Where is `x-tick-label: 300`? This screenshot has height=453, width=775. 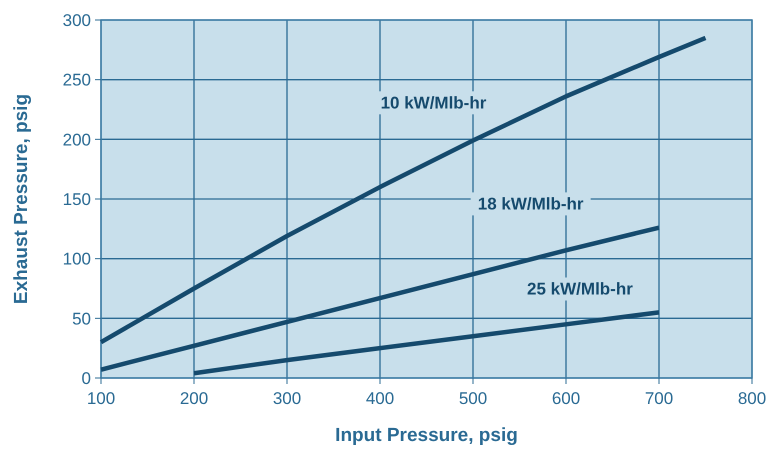
x-tick-label: 300 is located at coordinates (287, 398).